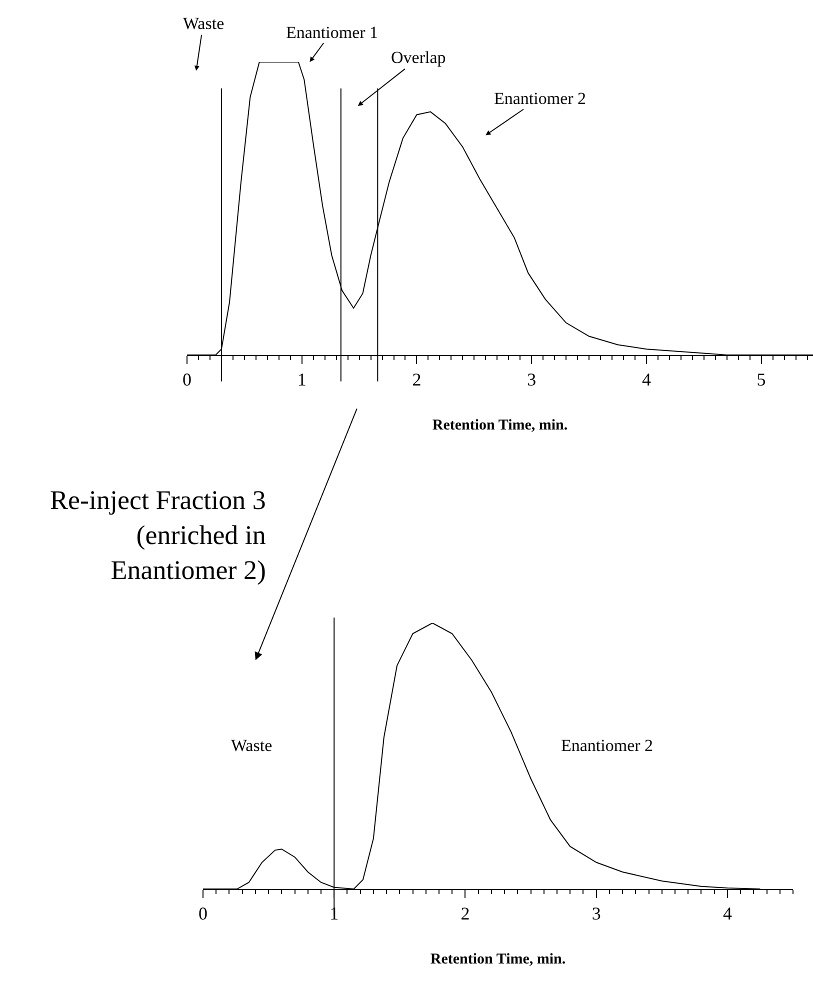 This screenshot has width=813, height=987. What do you see at coordinates (158, 535) in the screenshot?
I see `text: Re-inject Fraction 3 (enriched in Enantiomer 2)` at bounding box center [158, 535].